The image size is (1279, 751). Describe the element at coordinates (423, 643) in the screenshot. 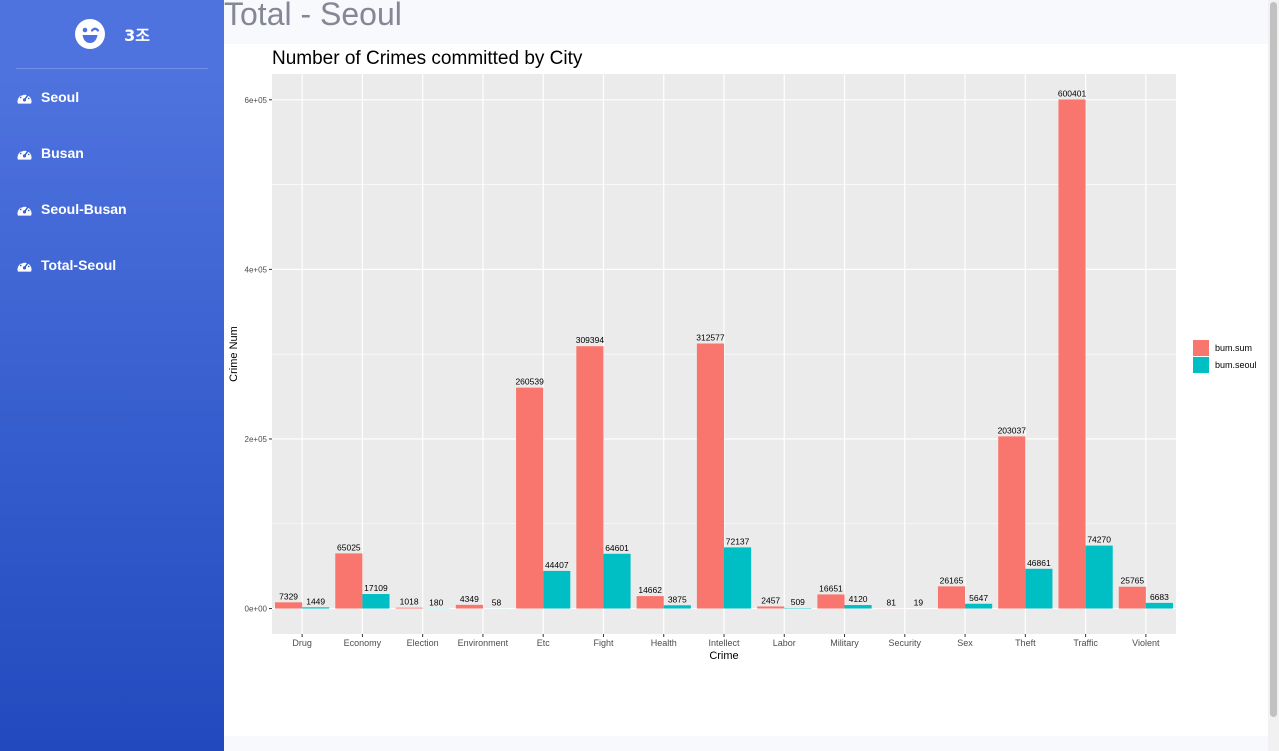

I see `x-tick-label: Election` at that location.